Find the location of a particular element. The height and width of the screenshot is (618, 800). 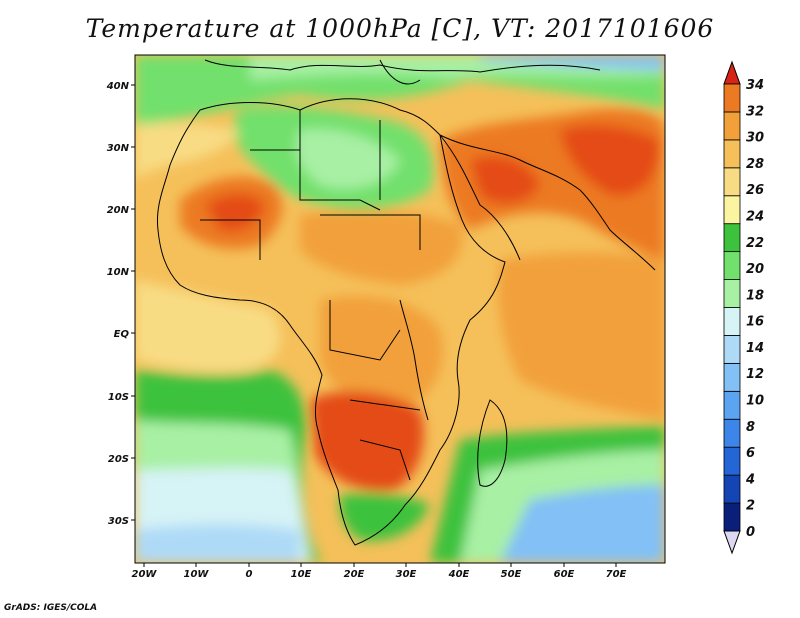

lat-label: 10N is located at coordinates (118, 272).